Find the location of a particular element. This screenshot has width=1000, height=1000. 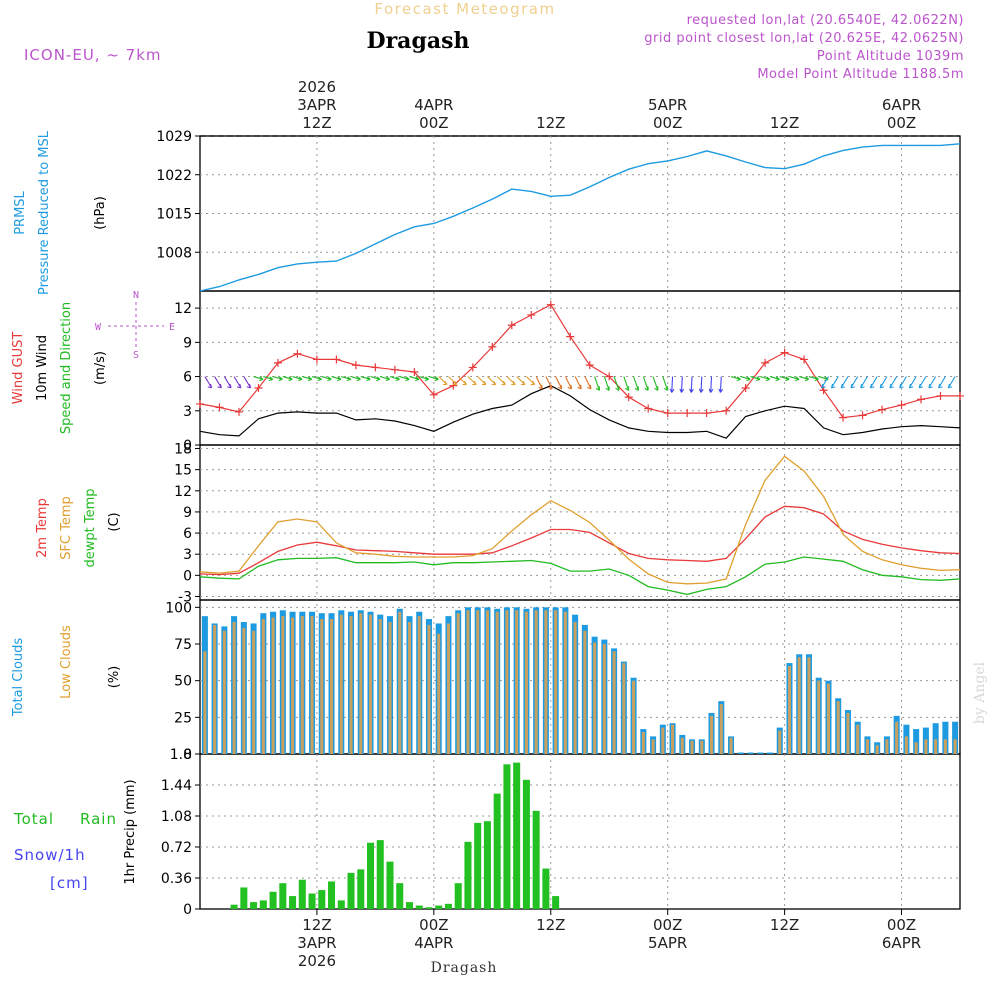

y-tick-label: 0.36 is located at coordinates (176, 879).